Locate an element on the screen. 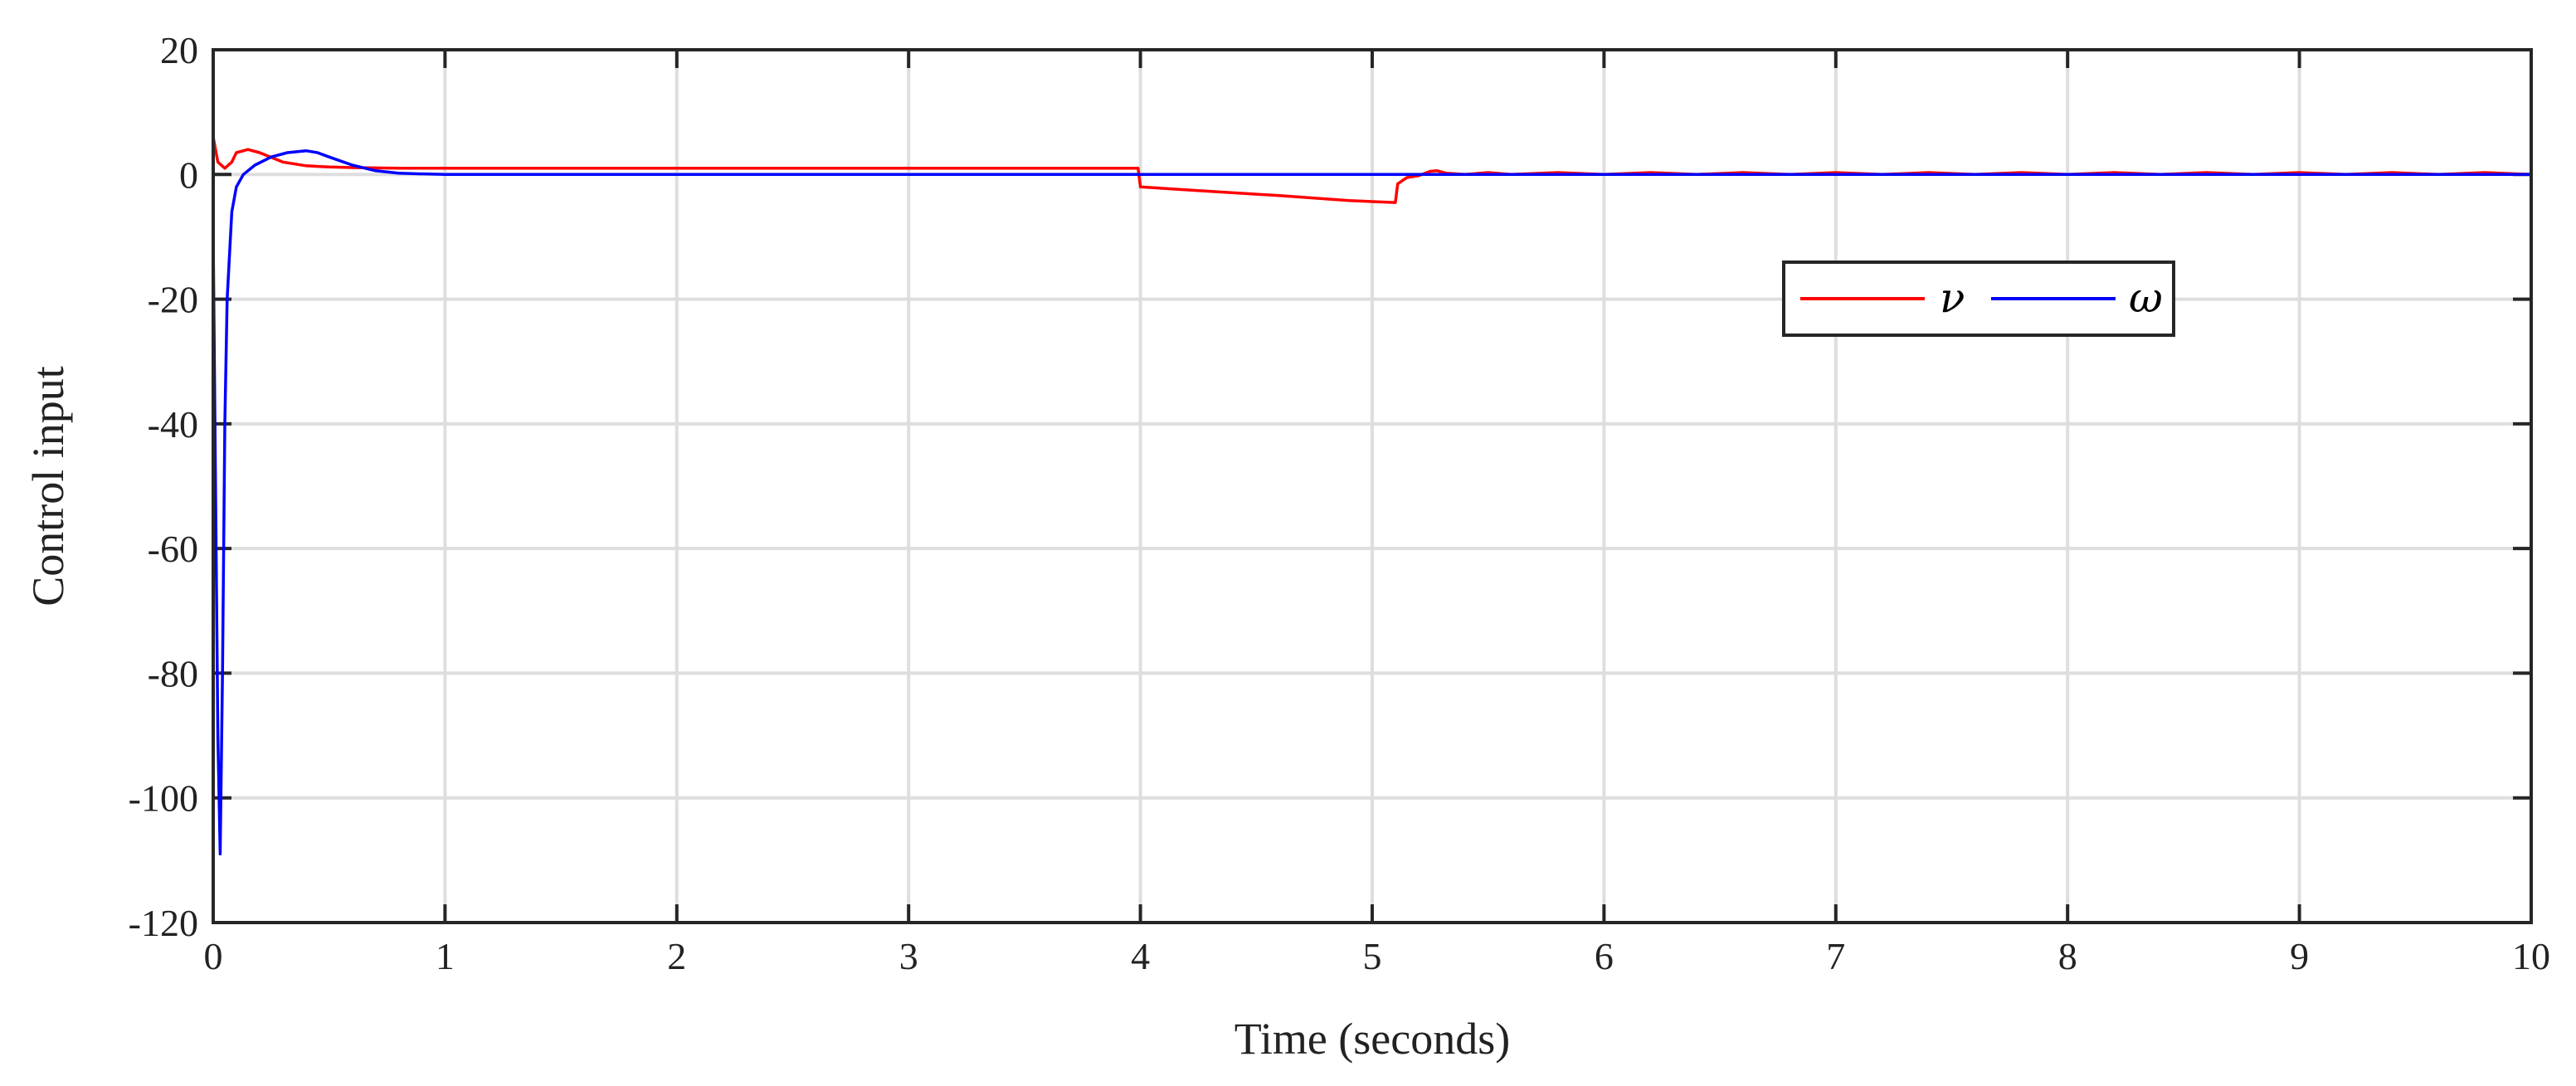 The image size is (2576, 1086). x-tick-label: 2 is located at coordinates (676, 956).